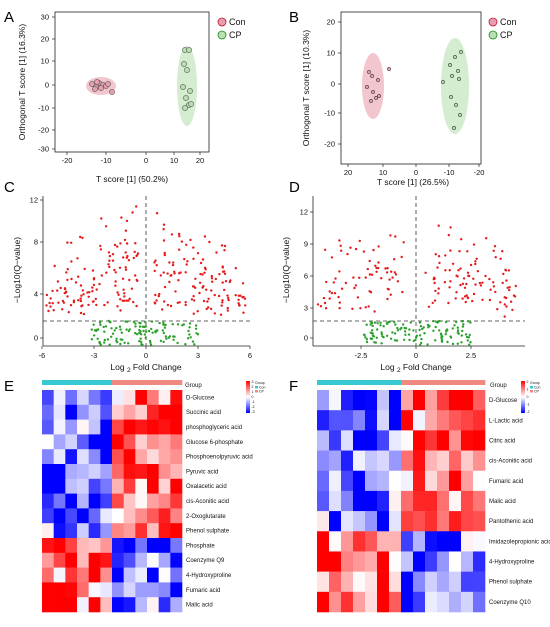  I want to click on row-label: Coenzyme Q9, so click(205, 561).